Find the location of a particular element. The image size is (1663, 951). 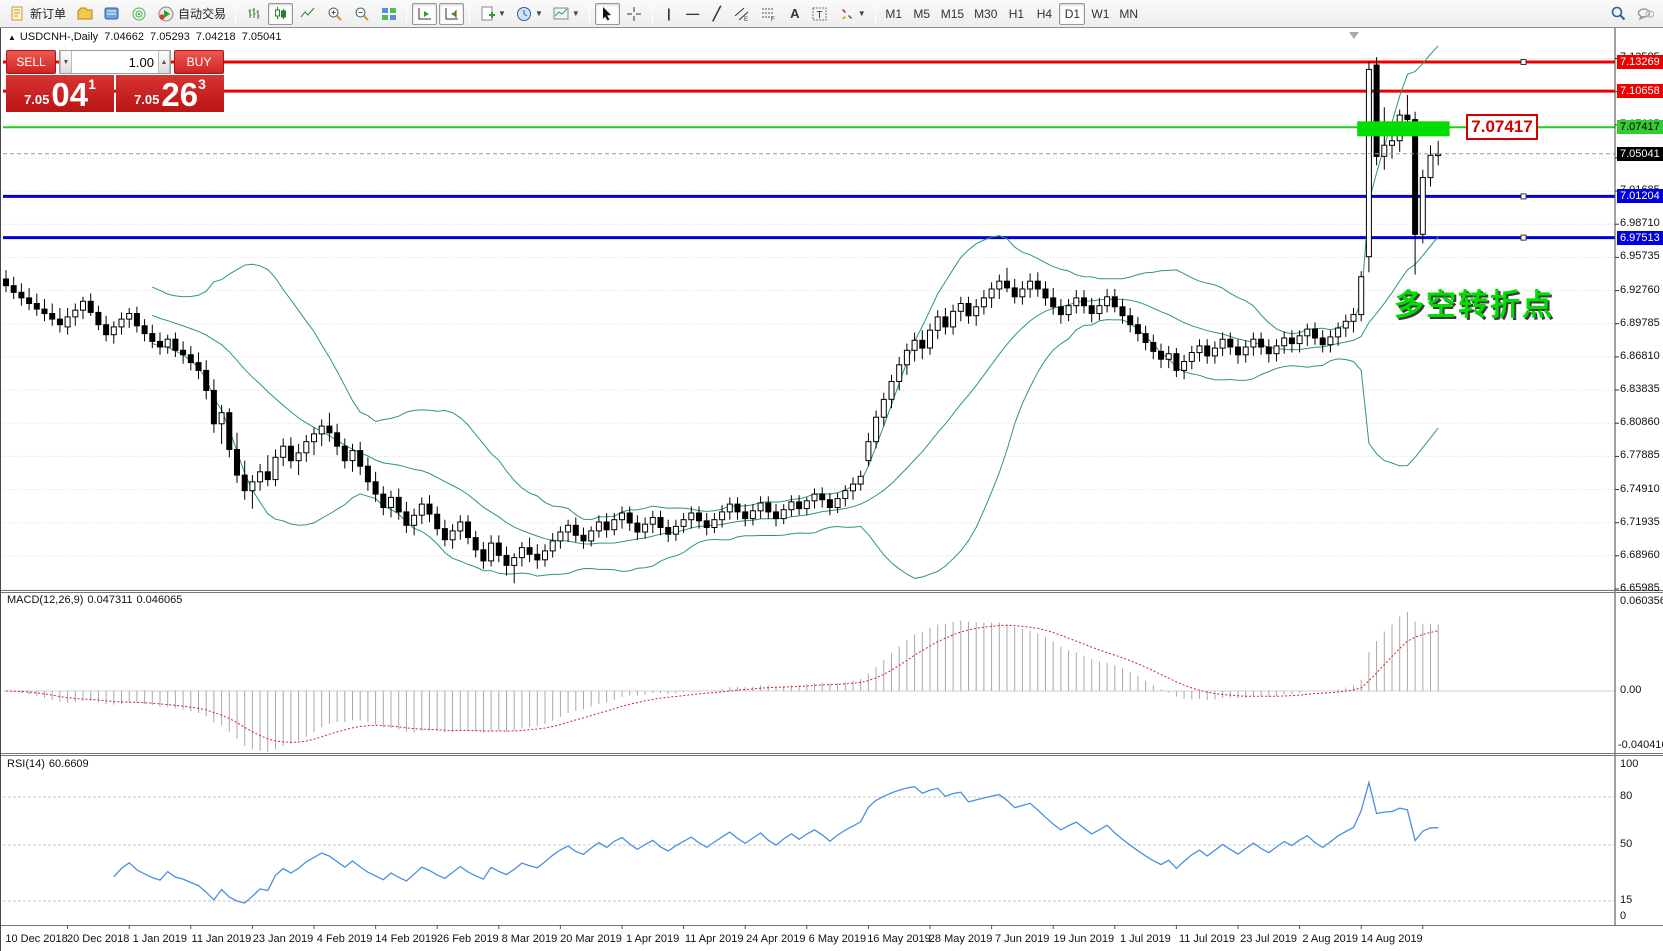

periods-button: ▼ is located at coordinates (529, 14).